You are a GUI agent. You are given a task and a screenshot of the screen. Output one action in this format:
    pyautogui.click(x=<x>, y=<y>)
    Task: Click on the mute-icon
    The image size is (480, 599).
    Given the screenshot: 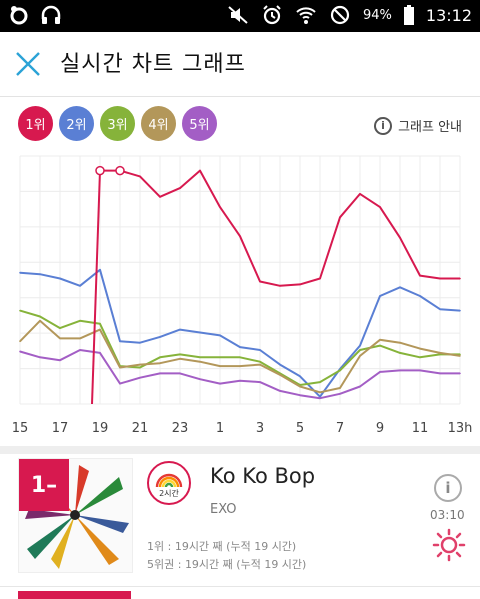 What is the action you would take?
    pyautogui.click(x=238, y=15)
    